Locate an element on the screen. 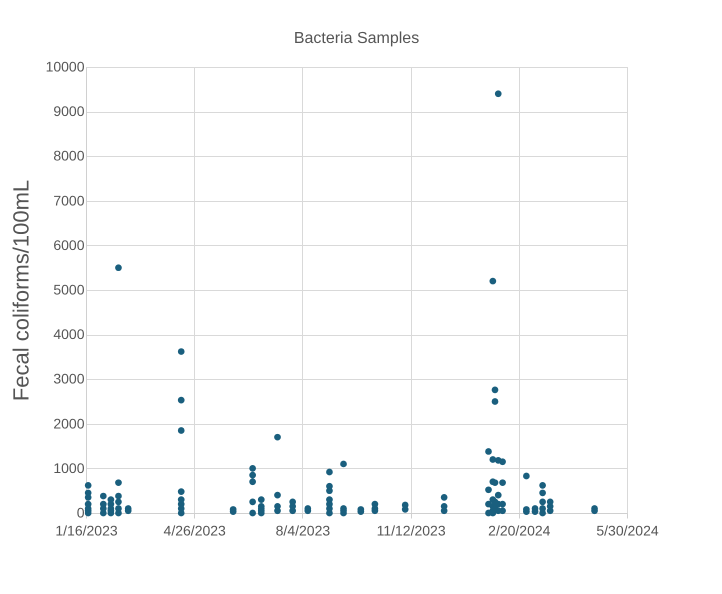 This screenshot has width=722, height=594. y-tick-label: 7000 is located at coordinates (69, 200).